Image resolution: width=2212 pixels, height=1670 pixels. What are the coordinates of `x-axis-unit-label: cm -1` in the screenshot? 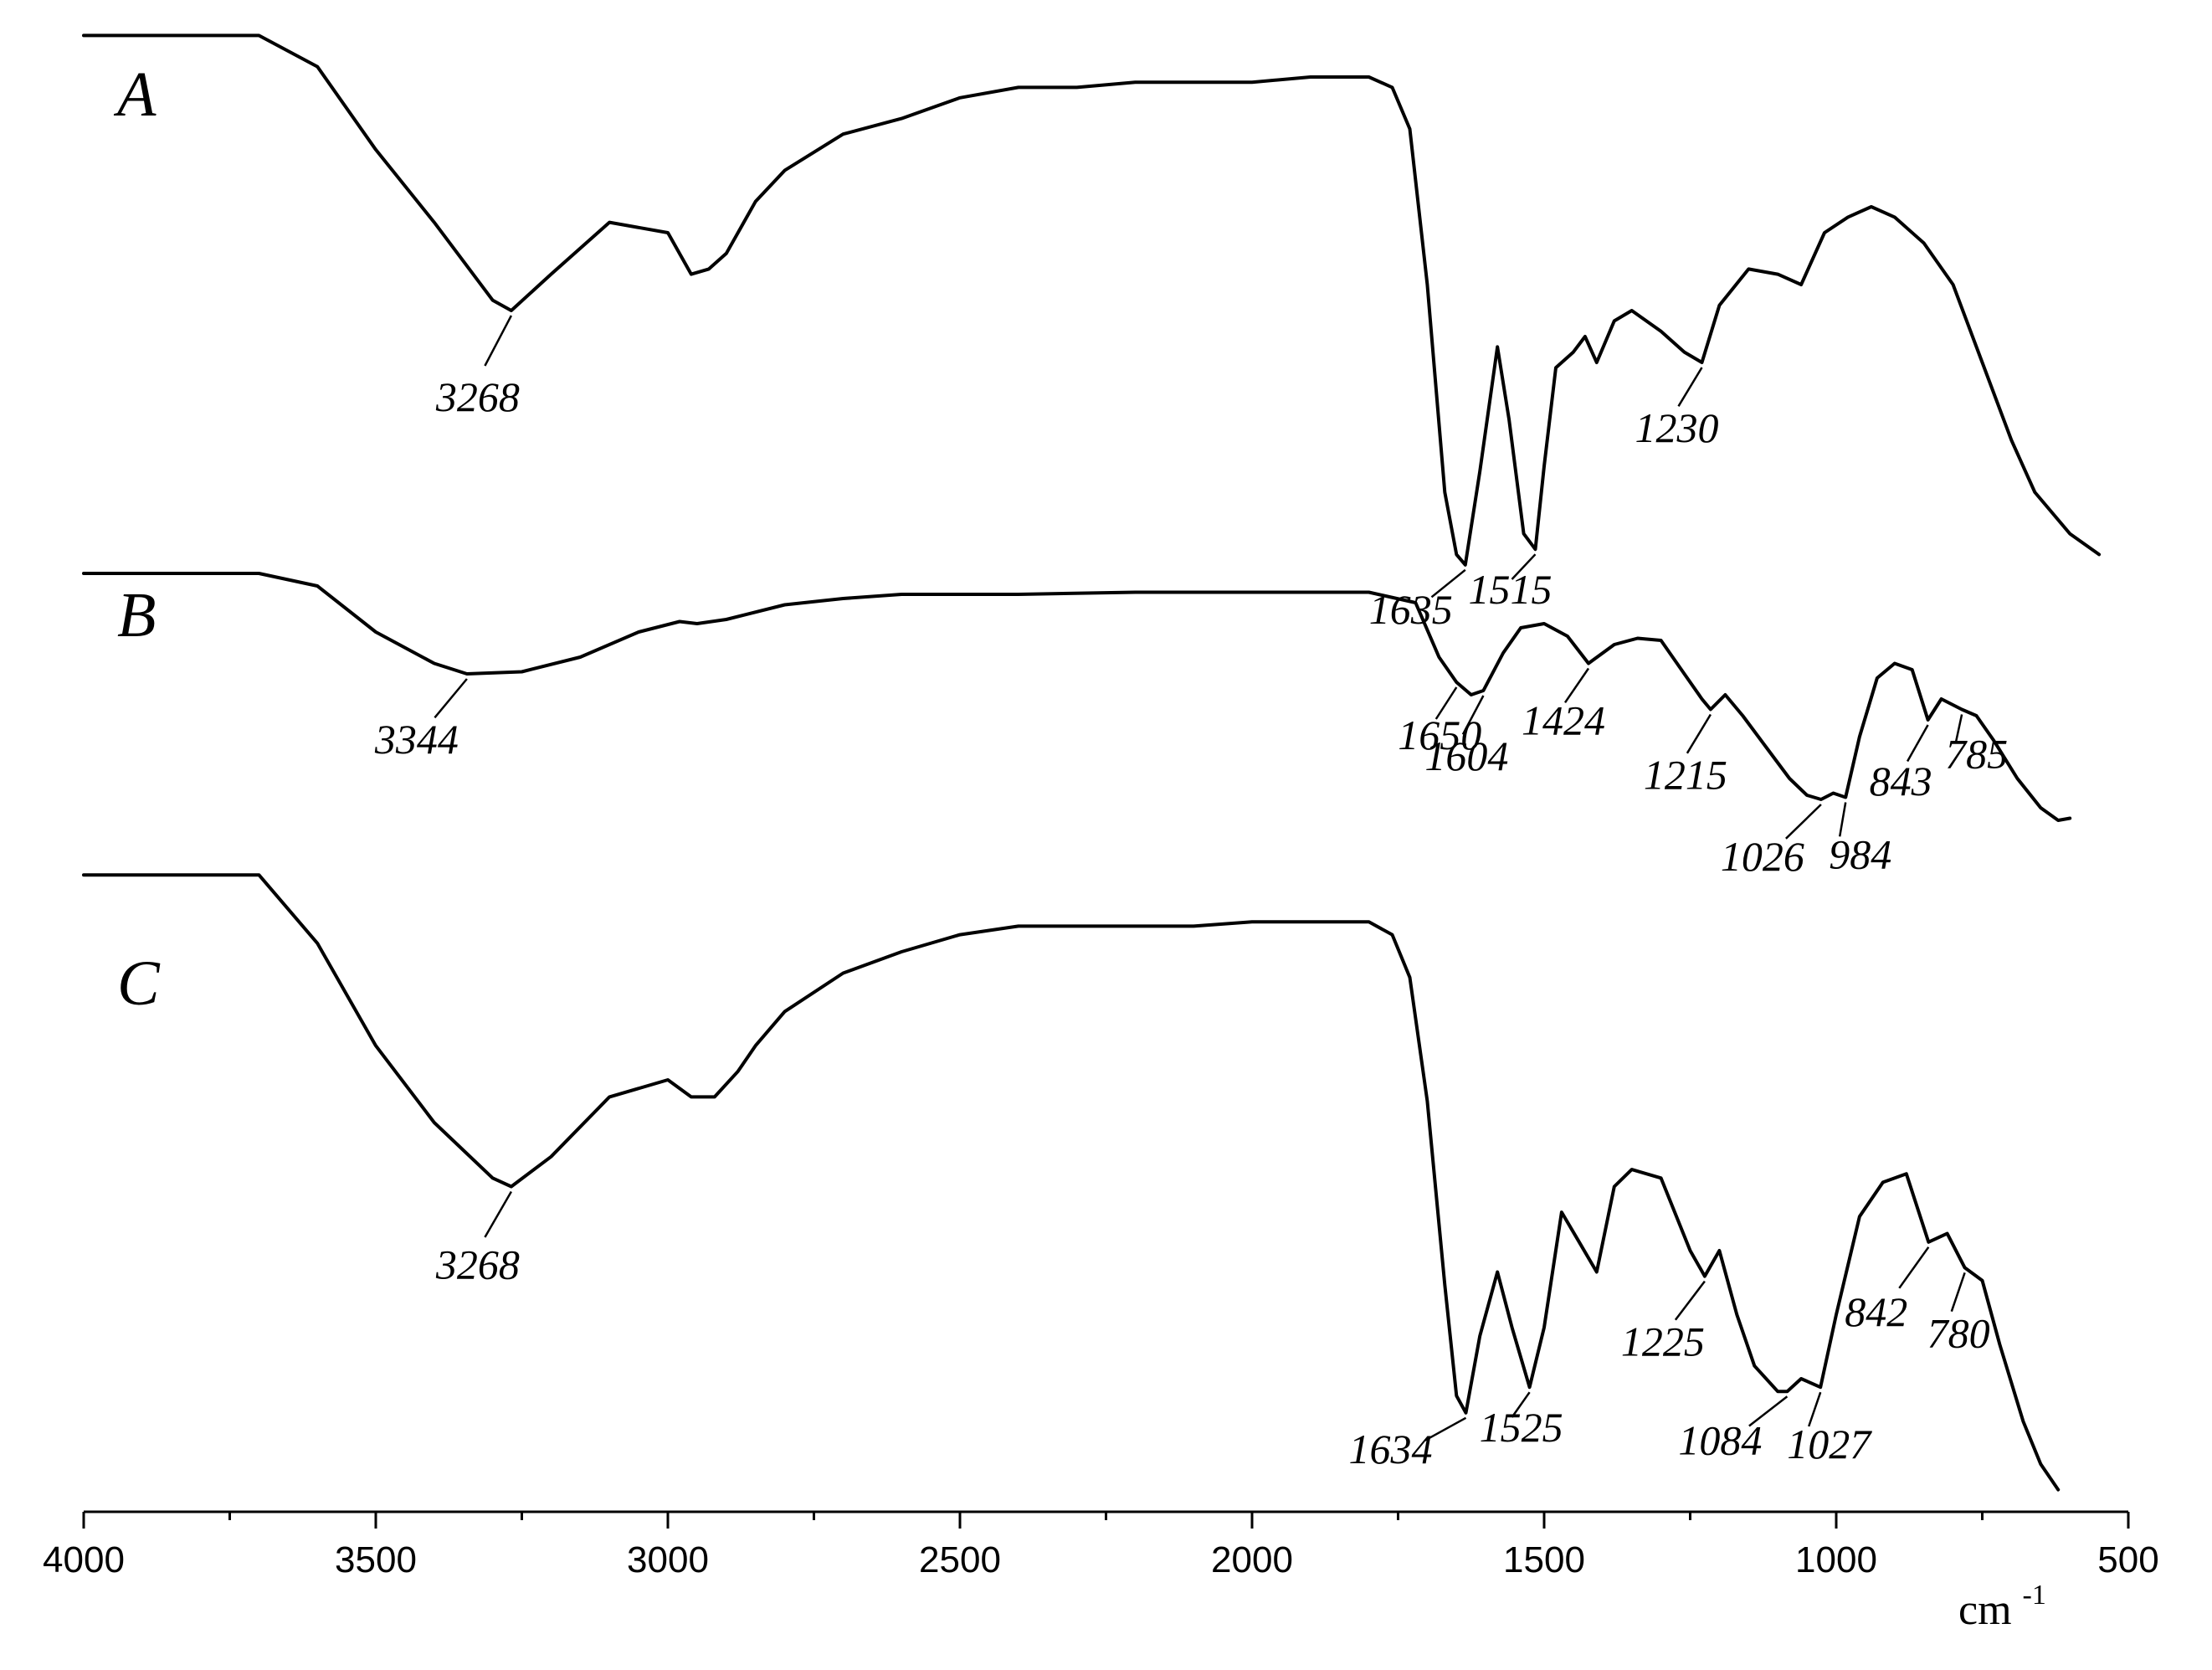 It's located at (2002, 1607).